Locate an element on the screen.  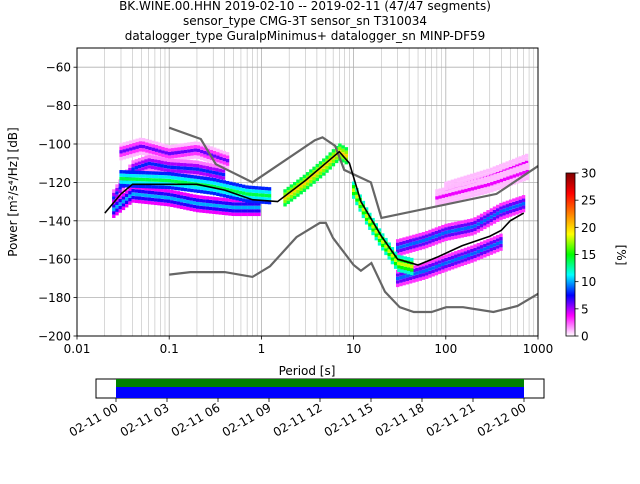
timeline-tick-label: 02-11 09 is located at coordinates (247, 419).